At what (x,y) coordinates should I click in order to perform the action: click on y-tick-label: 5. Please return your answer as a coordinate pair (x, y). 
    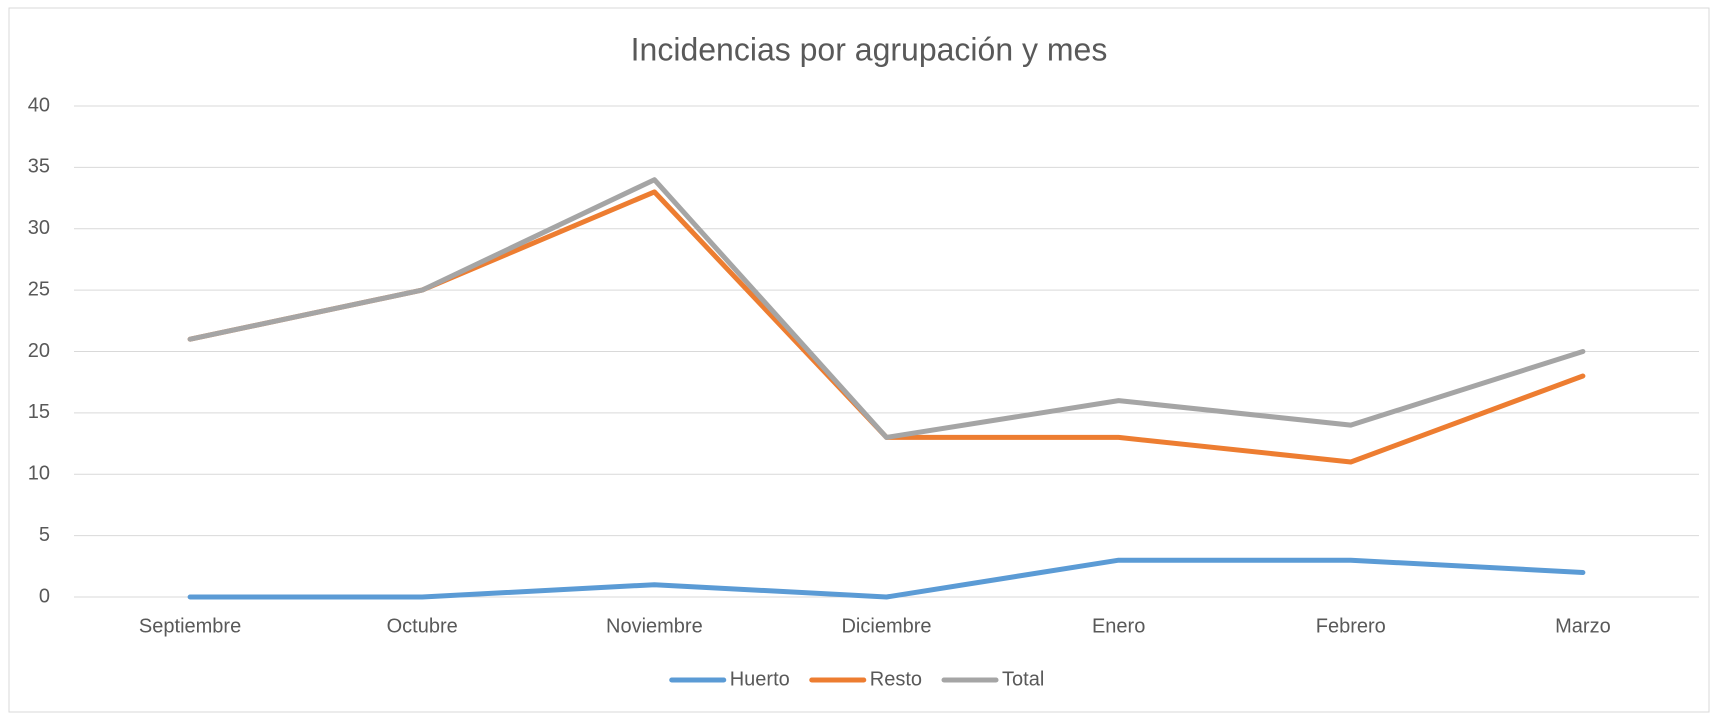
    Looking at the image, I should click on (44, 535).